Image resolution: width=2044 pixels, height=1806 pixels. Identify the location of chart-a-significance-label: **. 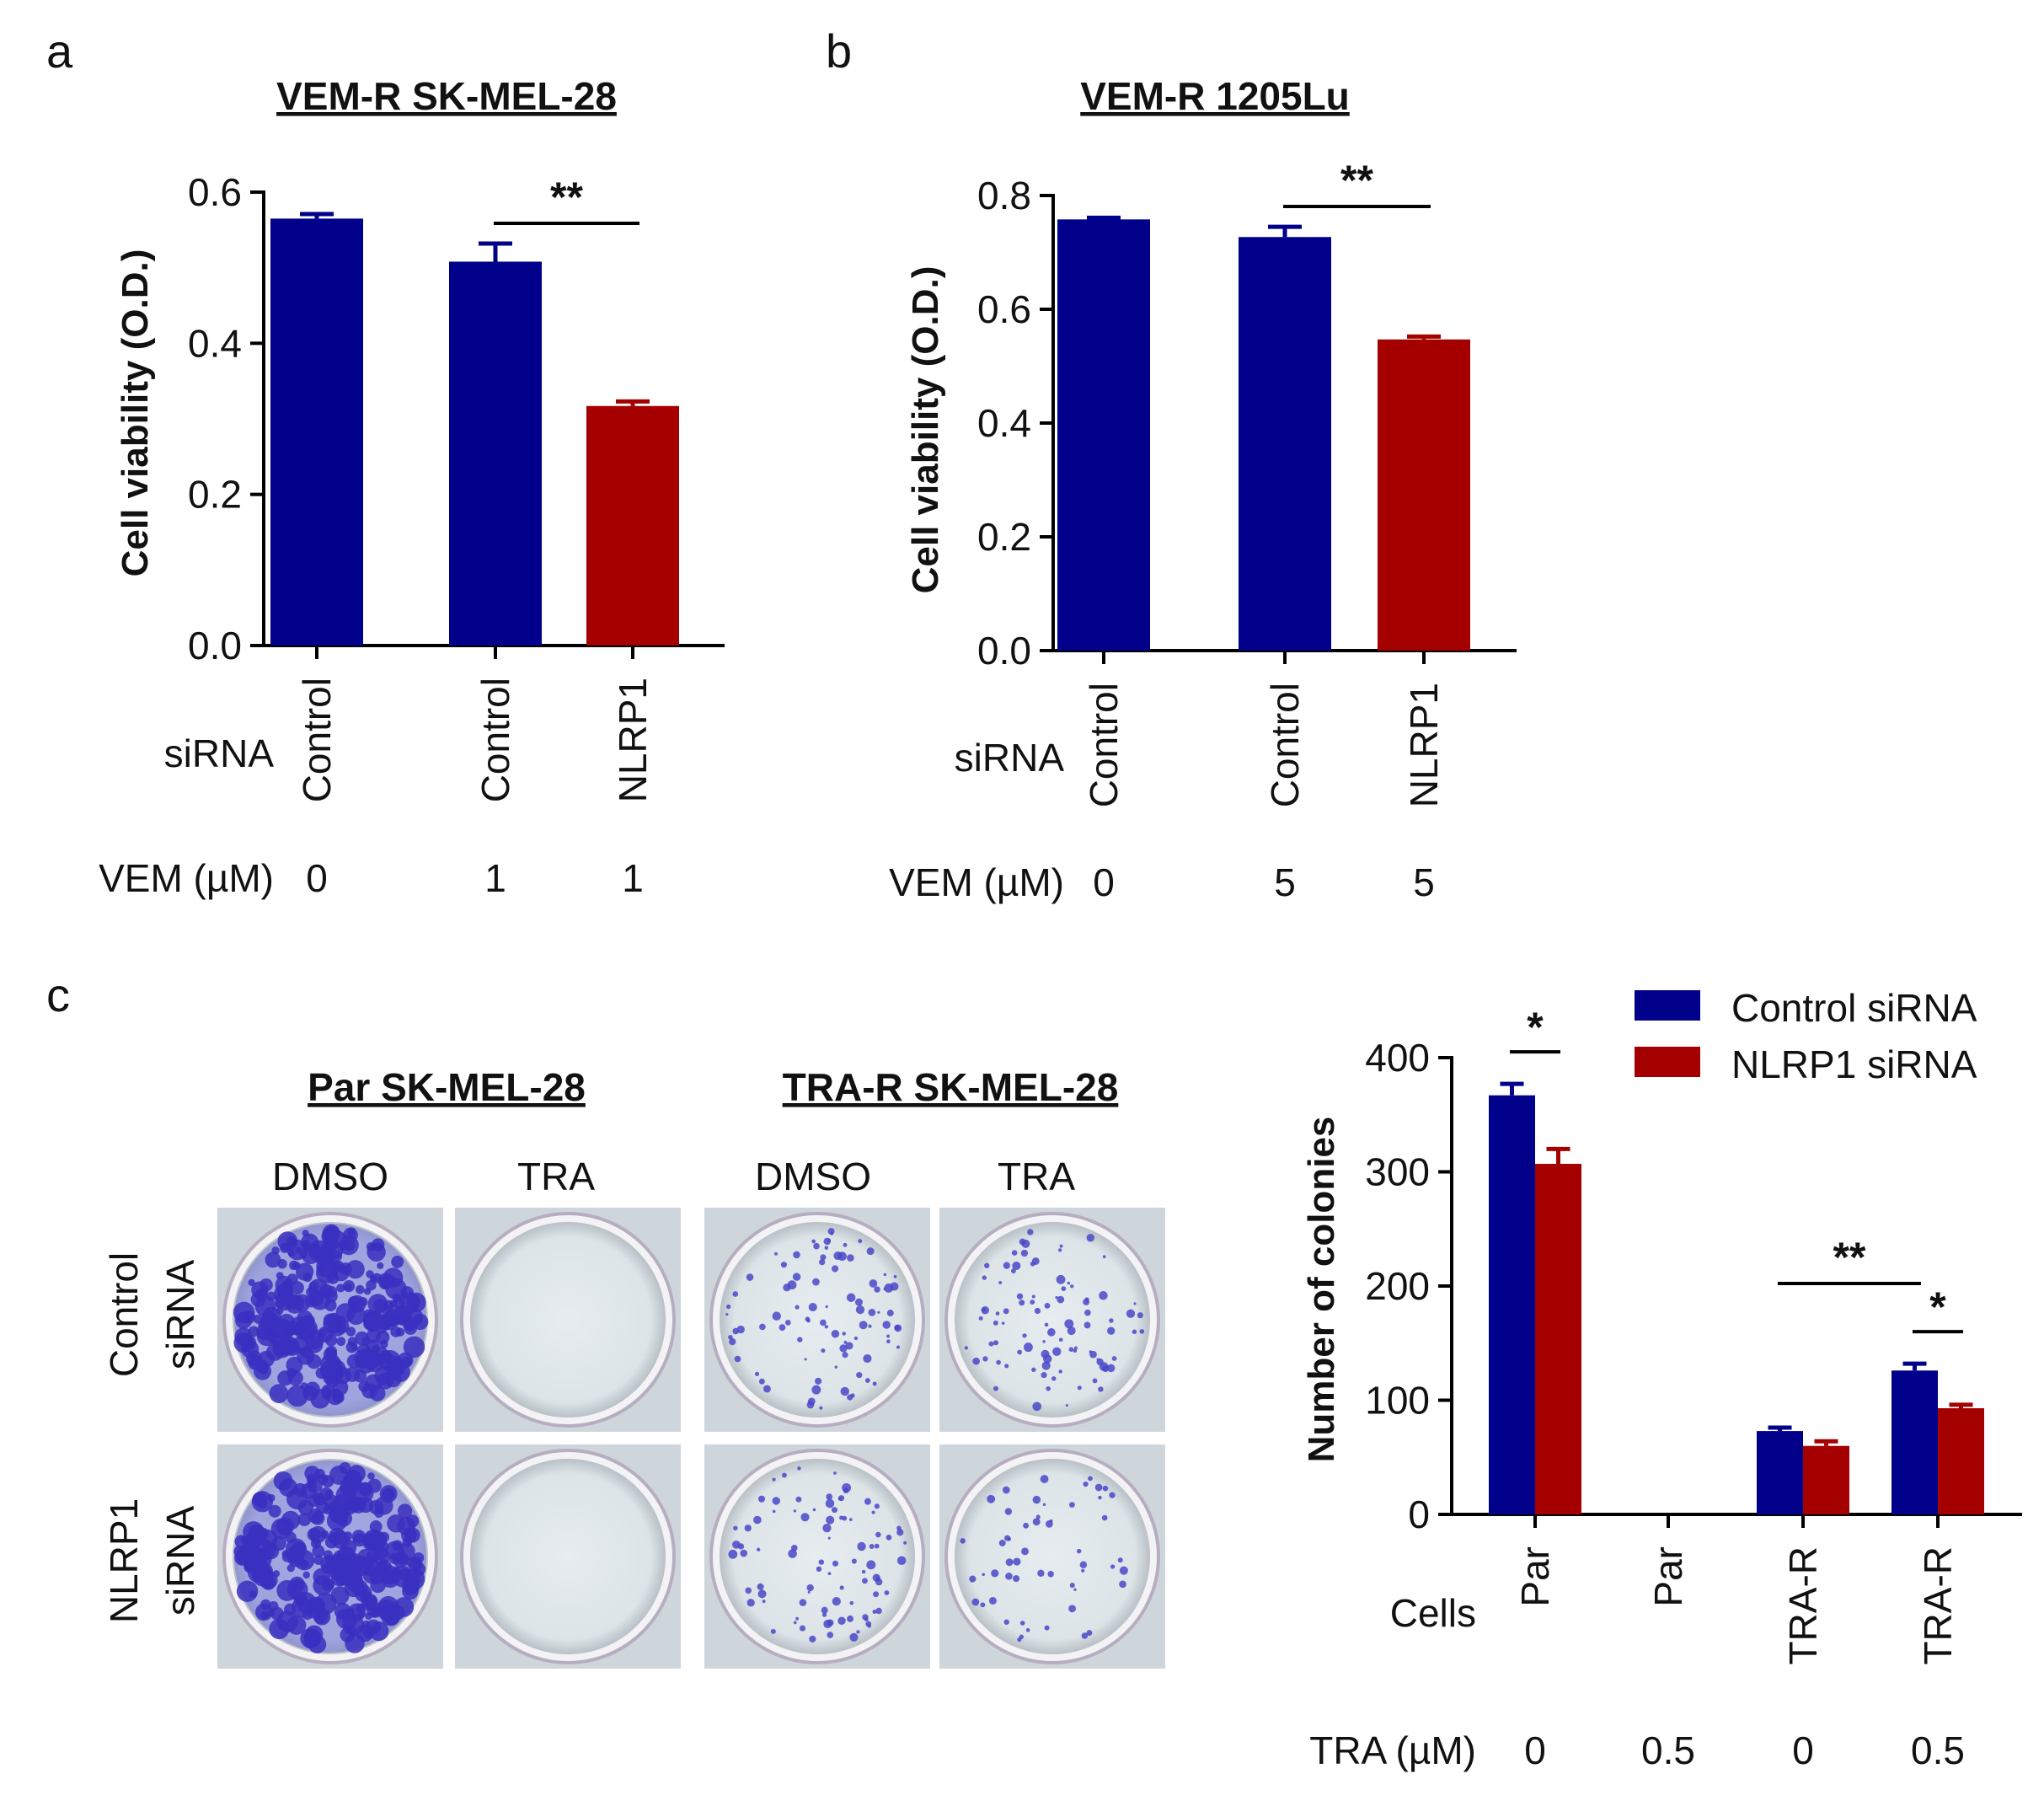
(566, 197).